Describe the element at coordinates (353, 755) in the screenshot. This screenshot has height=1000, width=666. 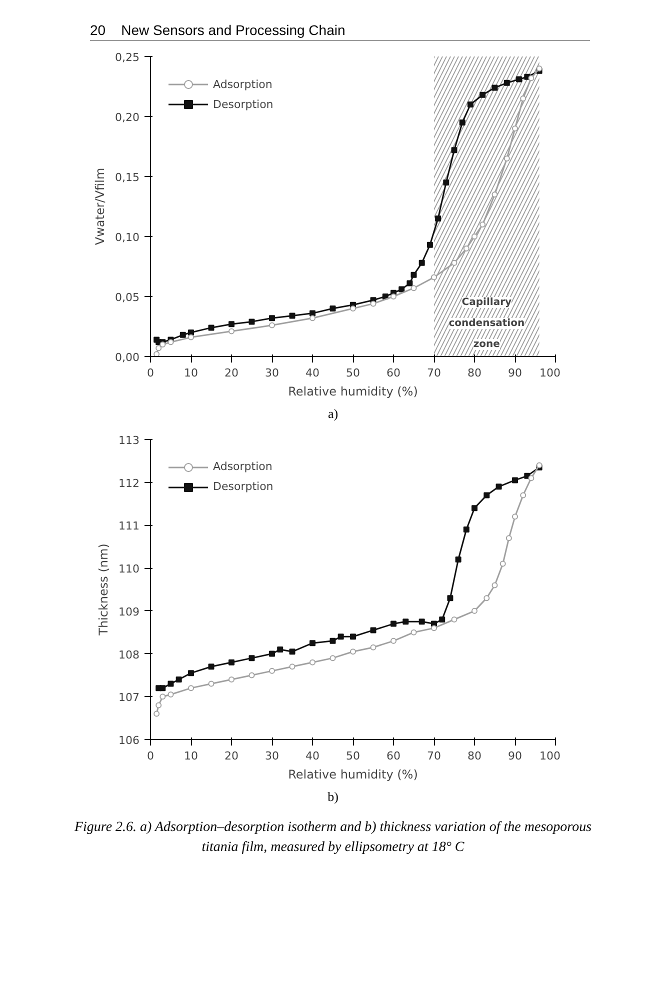
I see `x-tick-label: 50` at that location.